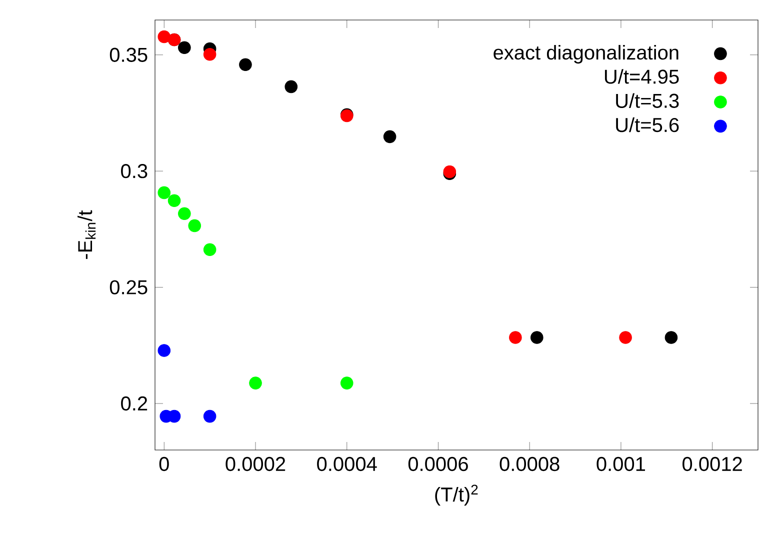  What do you see at coordinates (530, 464) in the screenshot?
I see `x-tick-label: 0.0008` at bounding box center [530, 464].